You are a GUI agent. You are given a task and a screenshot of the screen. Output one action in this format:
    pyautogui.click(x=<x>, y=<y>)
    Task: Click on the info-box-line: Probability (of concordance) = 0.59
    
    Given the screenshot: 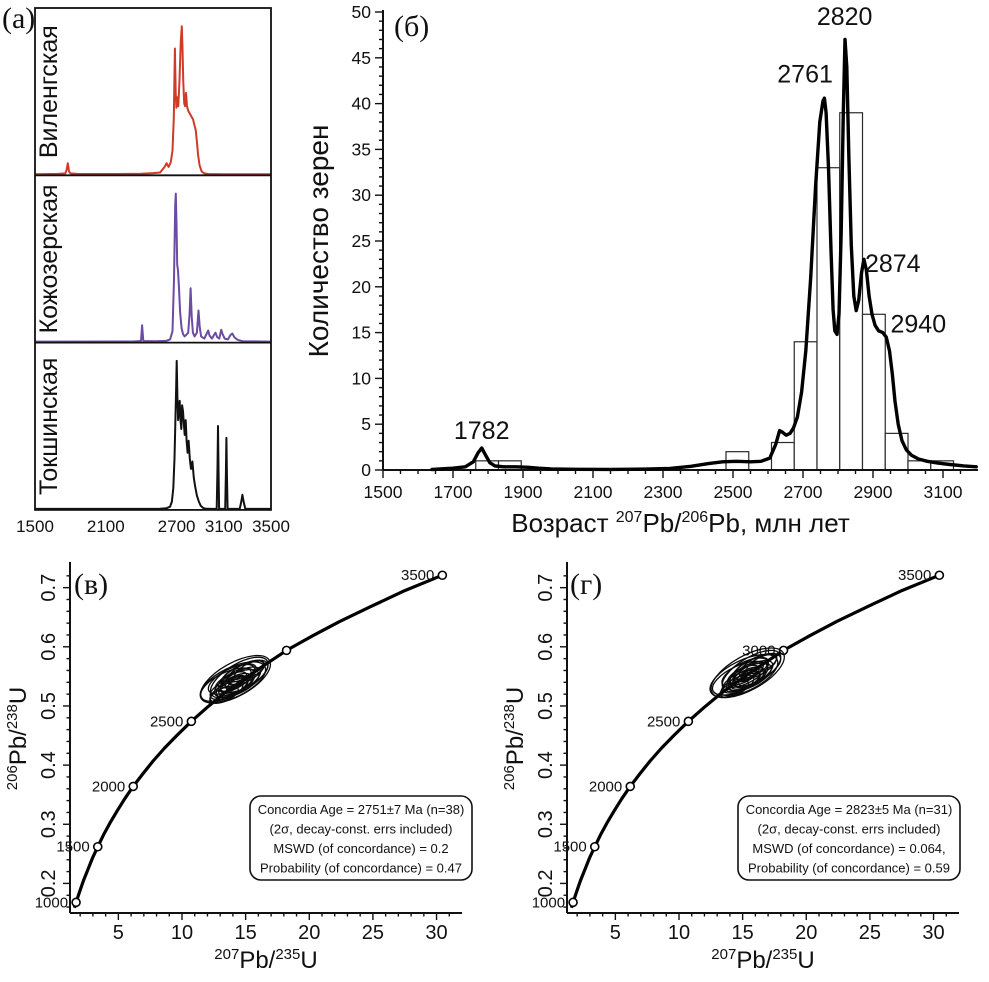 What is the action you would take?
    pyautogui.click(x=849, y=868)
    